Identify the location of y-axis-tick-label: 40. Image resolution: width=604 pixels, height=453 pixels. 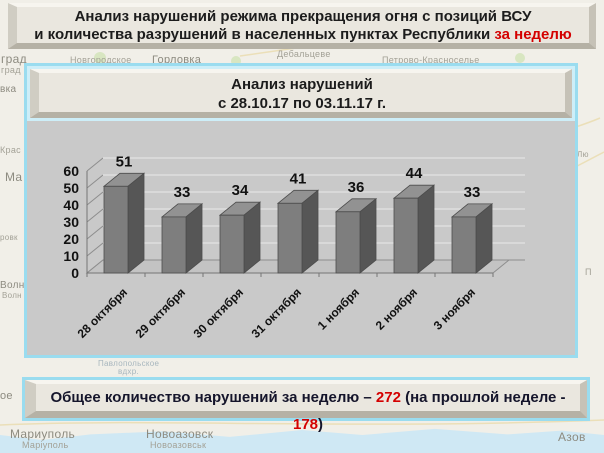
(71, 205).